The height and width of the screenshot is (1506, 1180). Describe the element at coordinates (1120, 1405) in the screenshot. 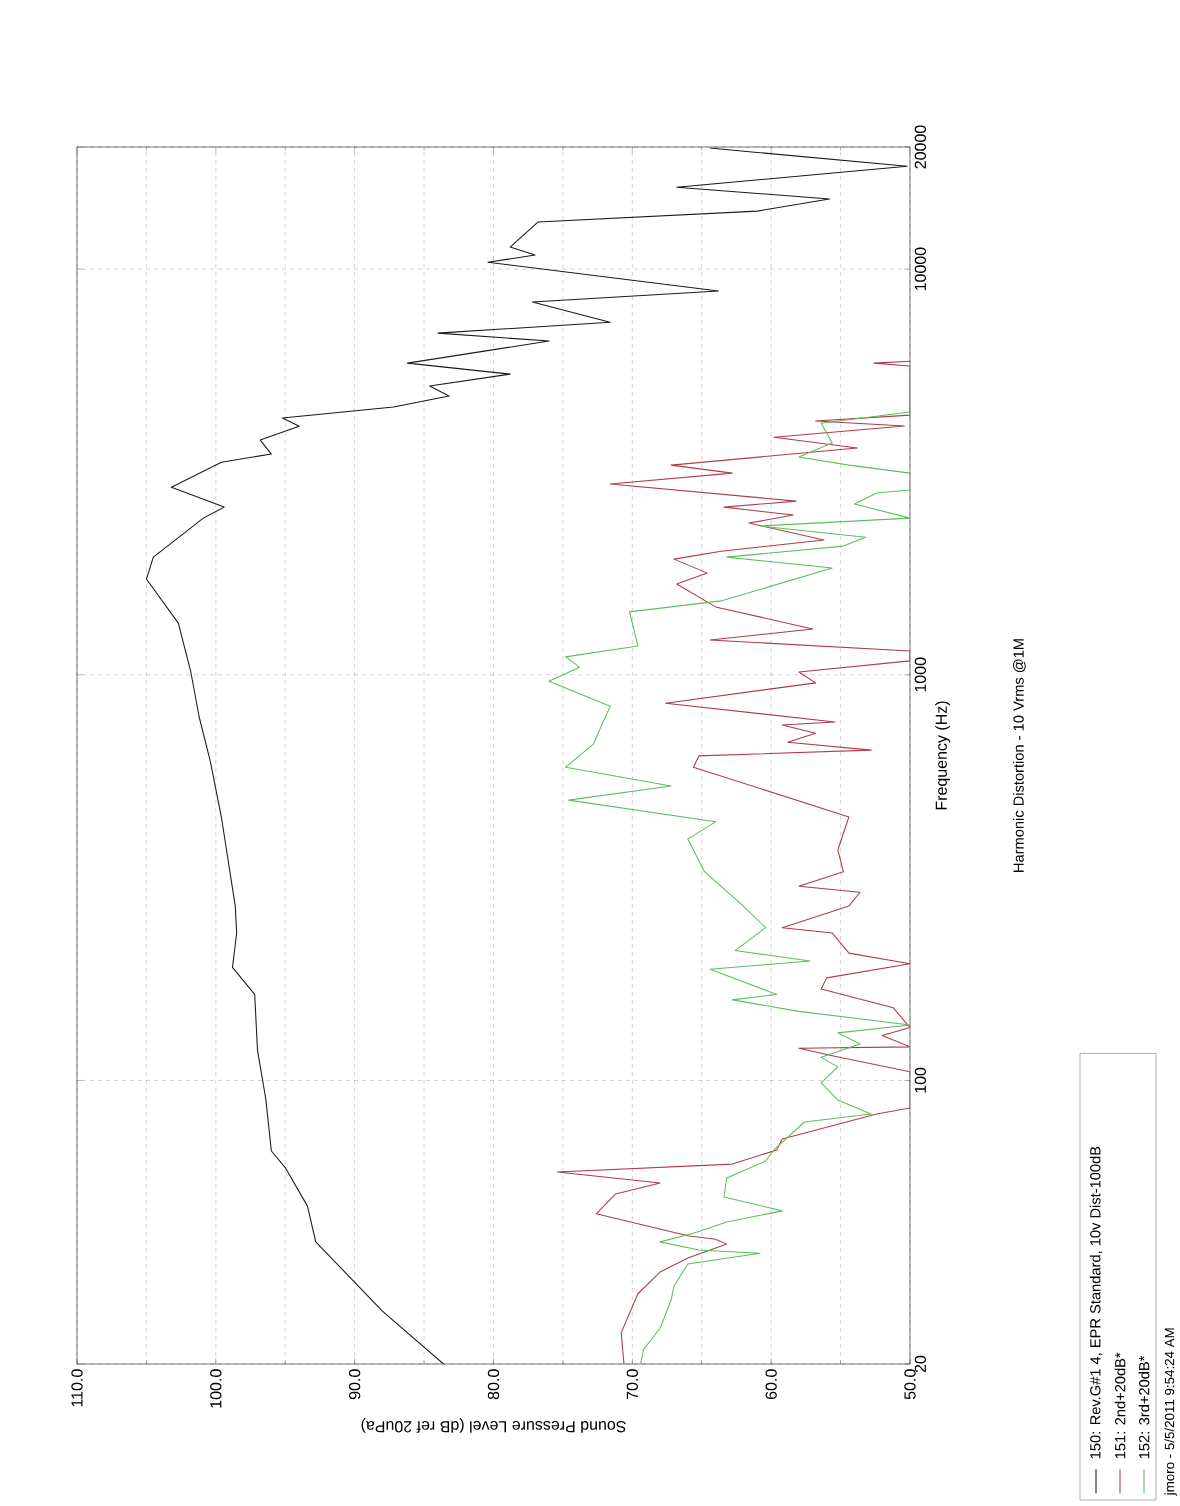

I see `text: 151: 2nd+20dB*` at that location.